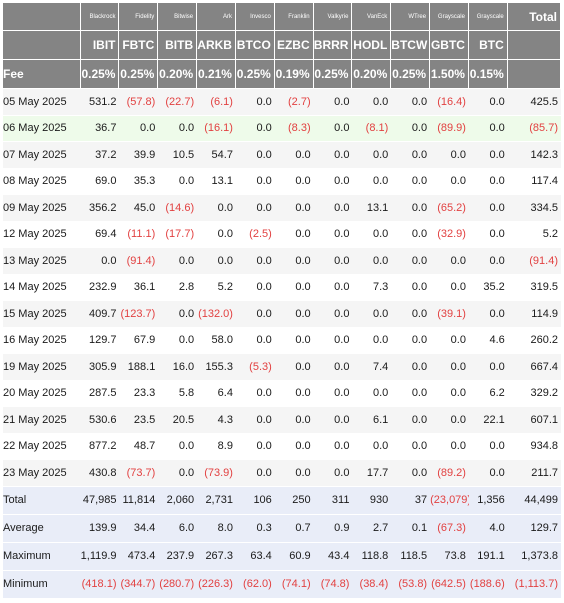 This screenshot has width=564, height=603. What do you see at coordinates (372, 17) in the screenshot?
I see `issuer-label: VanEck` at bounding box center [372, 17].